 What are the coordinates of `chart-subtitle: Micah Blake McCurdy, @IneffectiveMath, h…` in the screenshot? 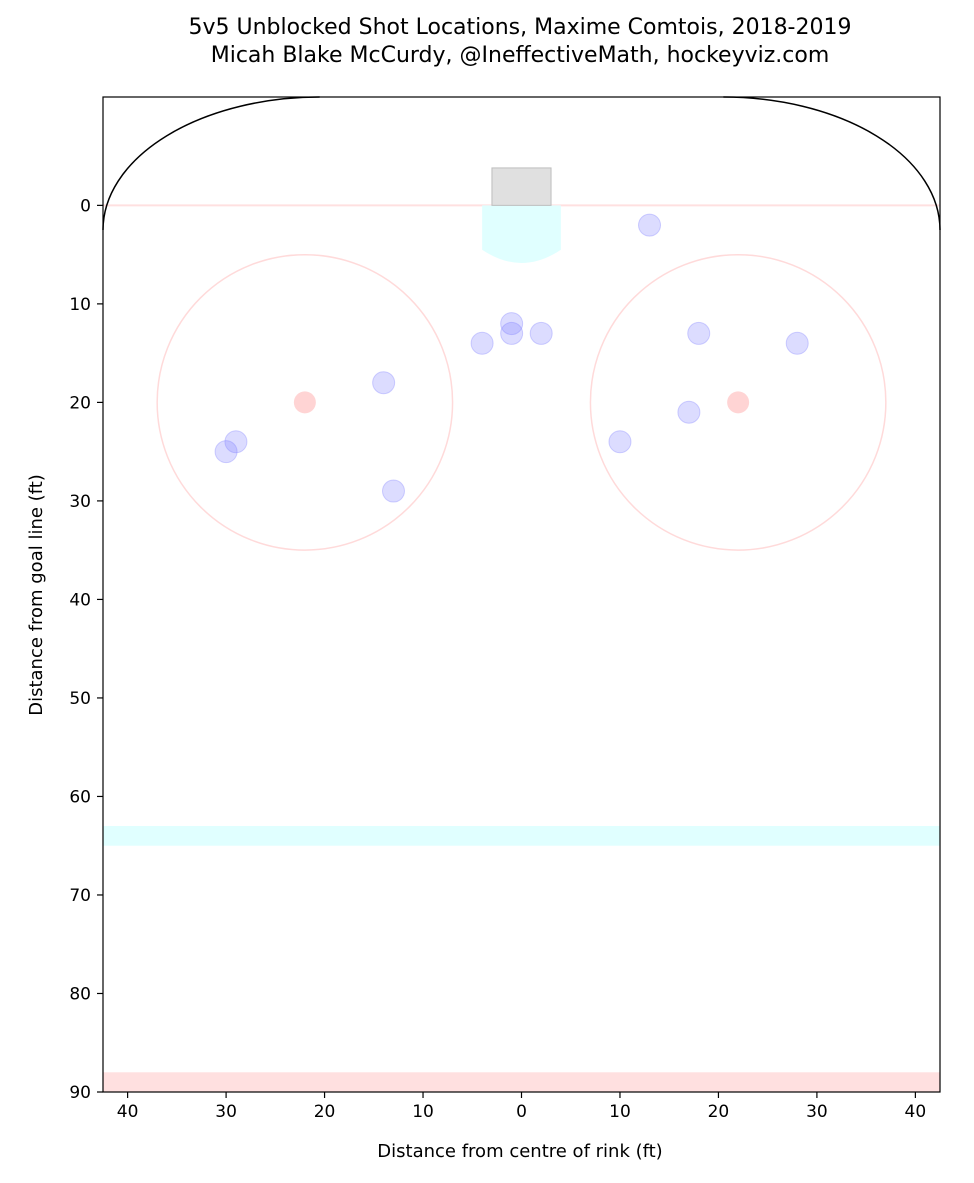 It's located at (520, 55).